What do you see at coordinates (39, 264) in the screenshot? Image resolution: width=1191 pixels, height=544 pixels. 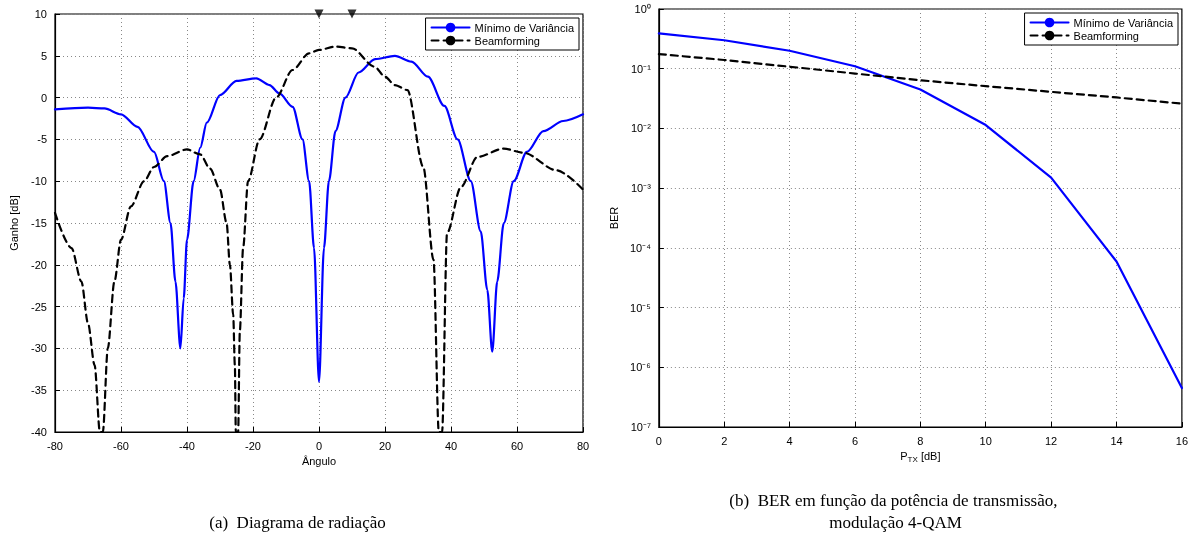 I see `y-tick-label: -20` at bounding box center [39, 264].